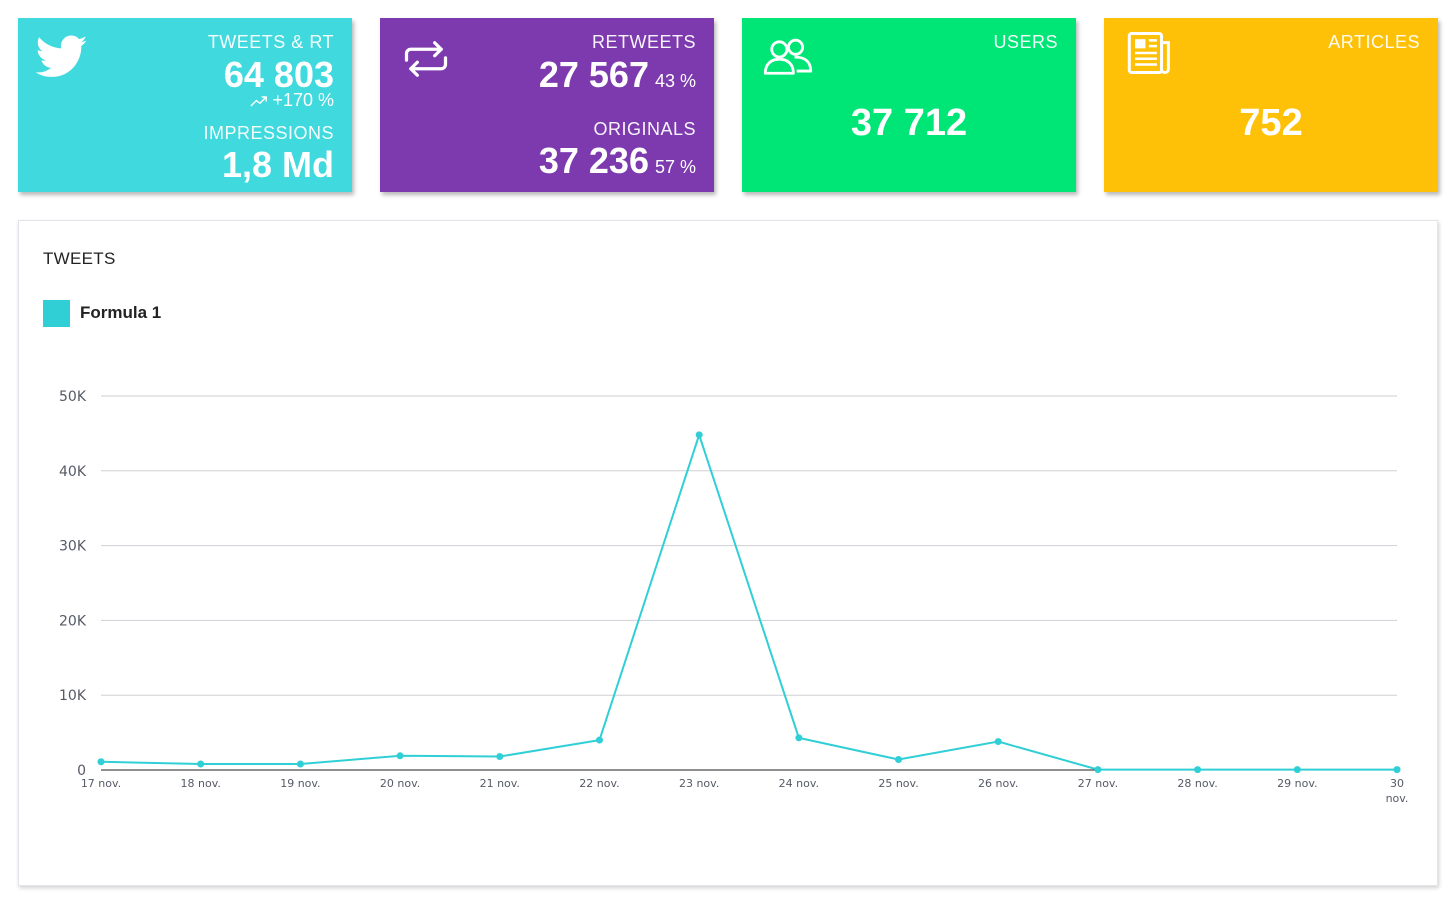 The width and height of the screenshot is (1456, 904). I want to click on x-tick-label: 23 nov., so click(699, 783).